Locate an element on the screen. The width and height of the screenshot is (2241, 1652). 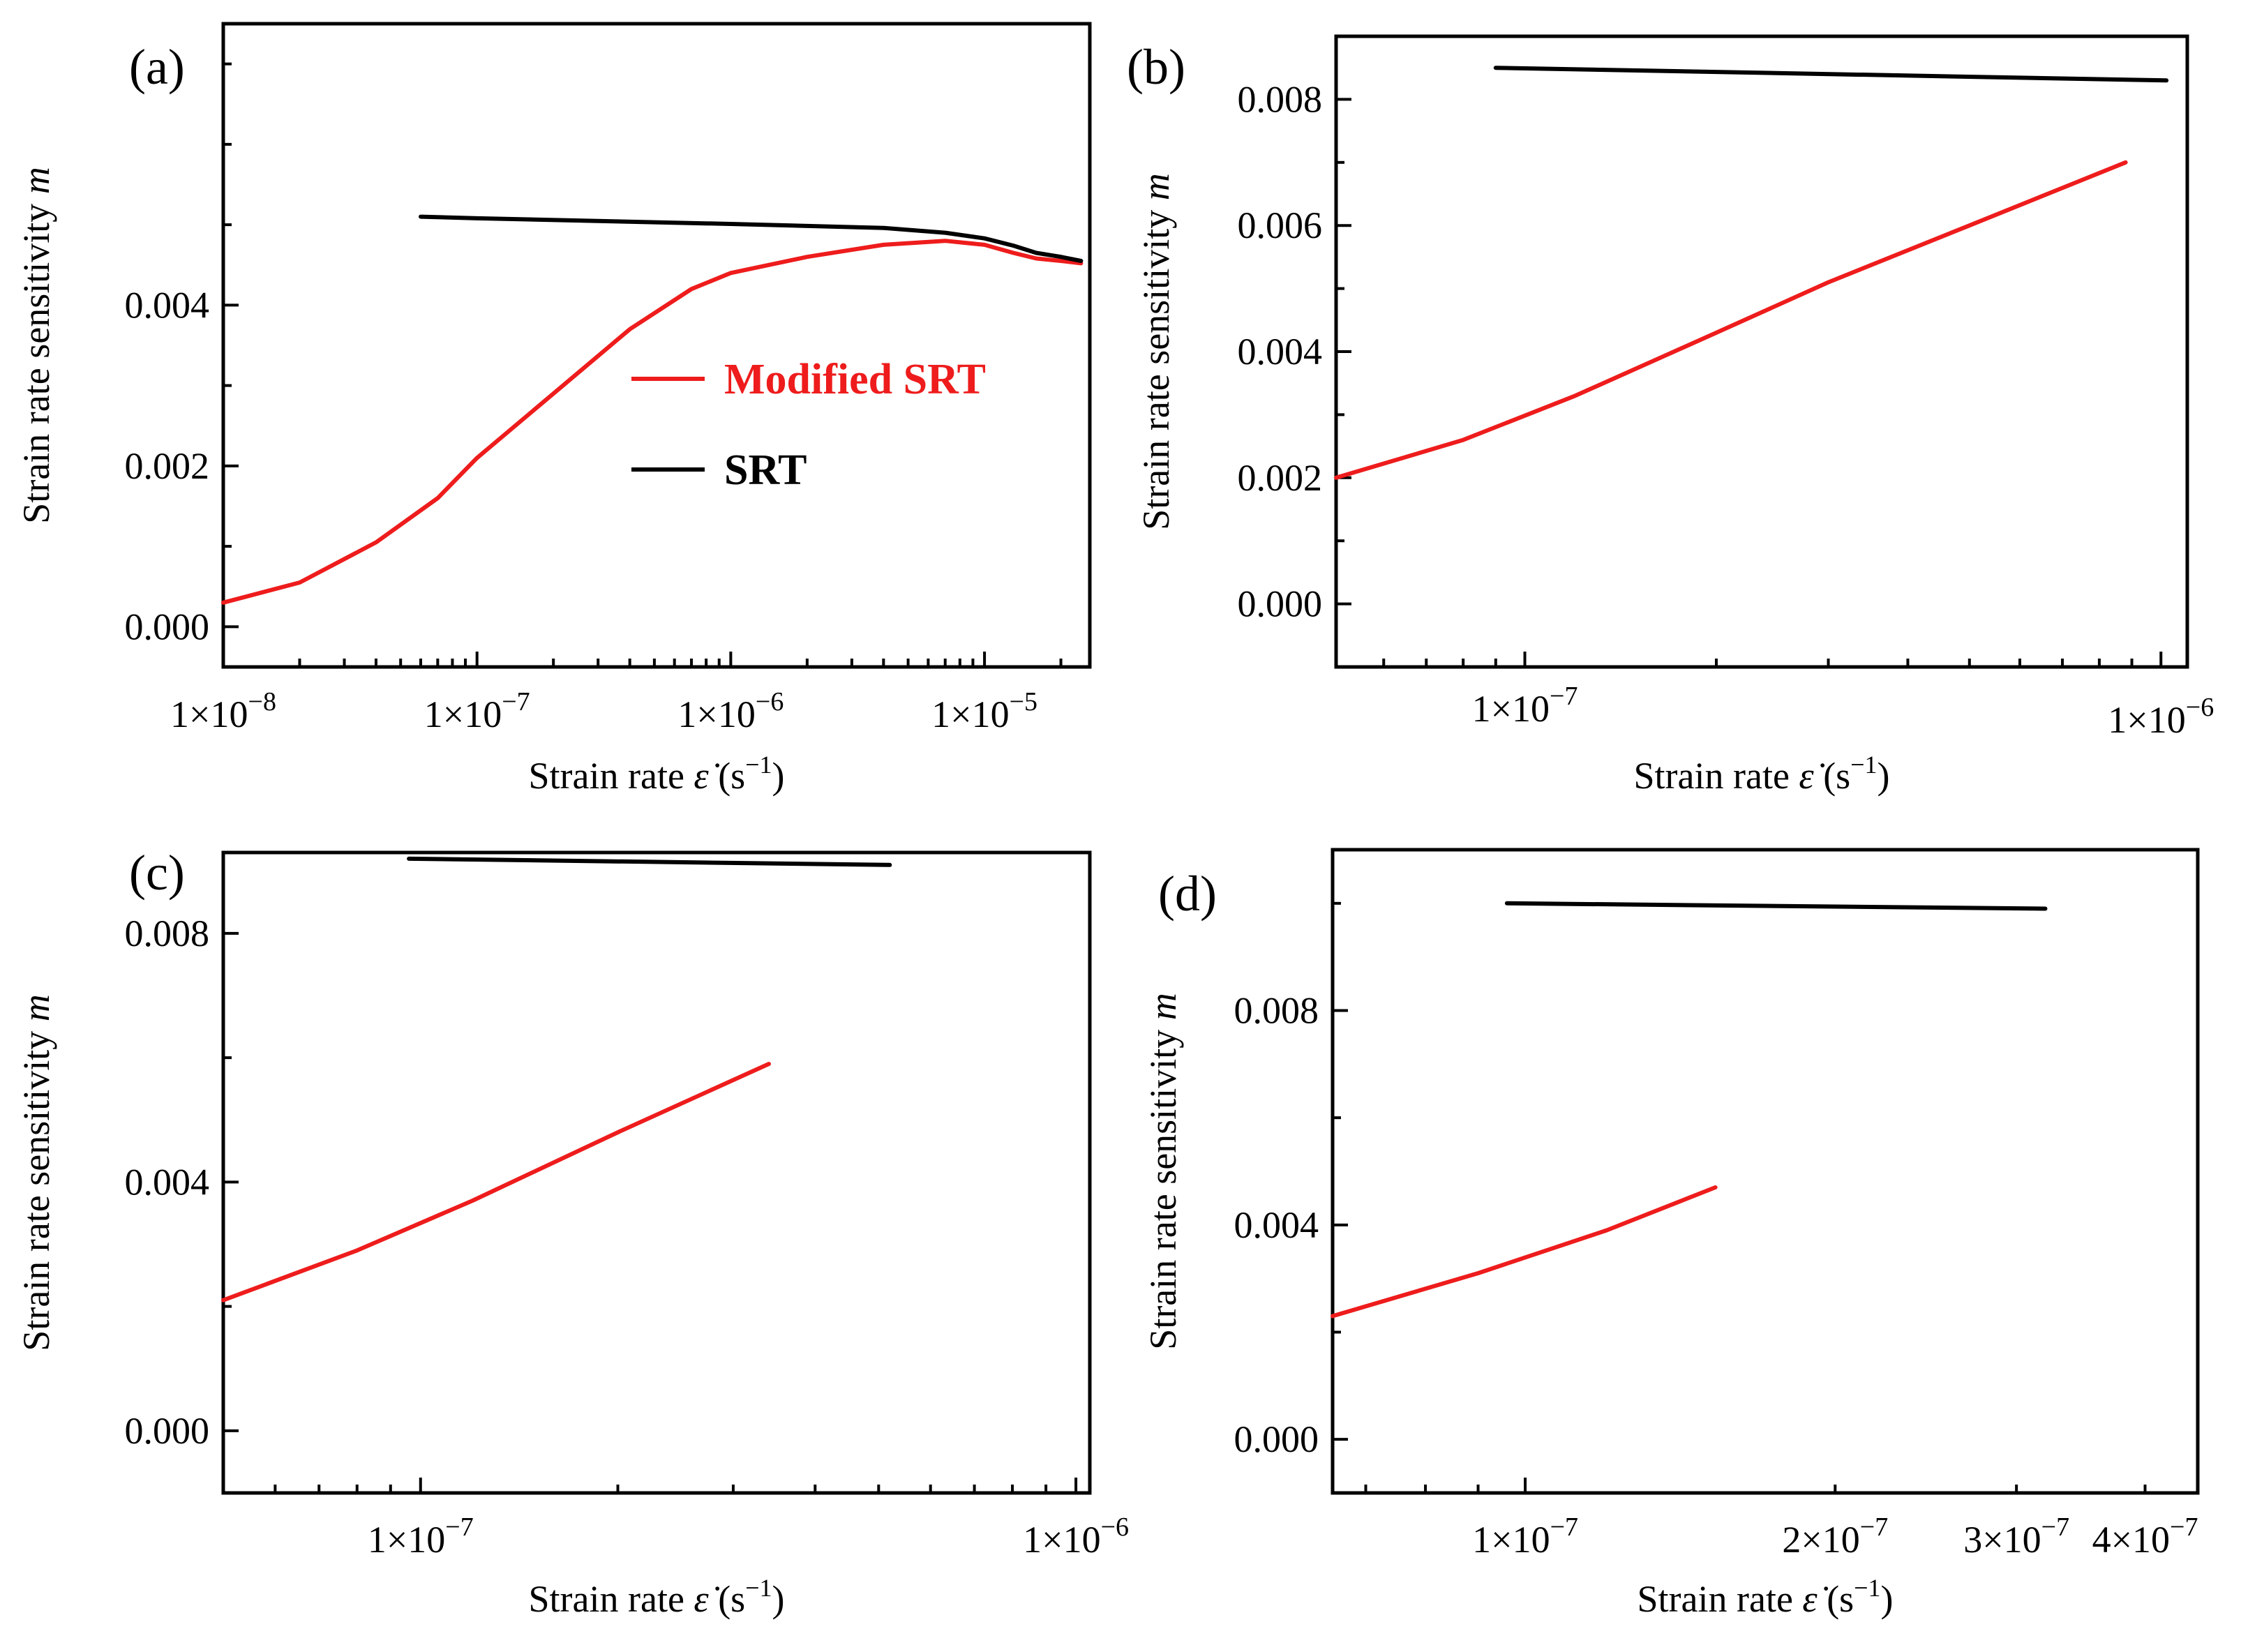
x-tick-label: 4×10⁻⁷ is located at coordinates (2145, 1536).